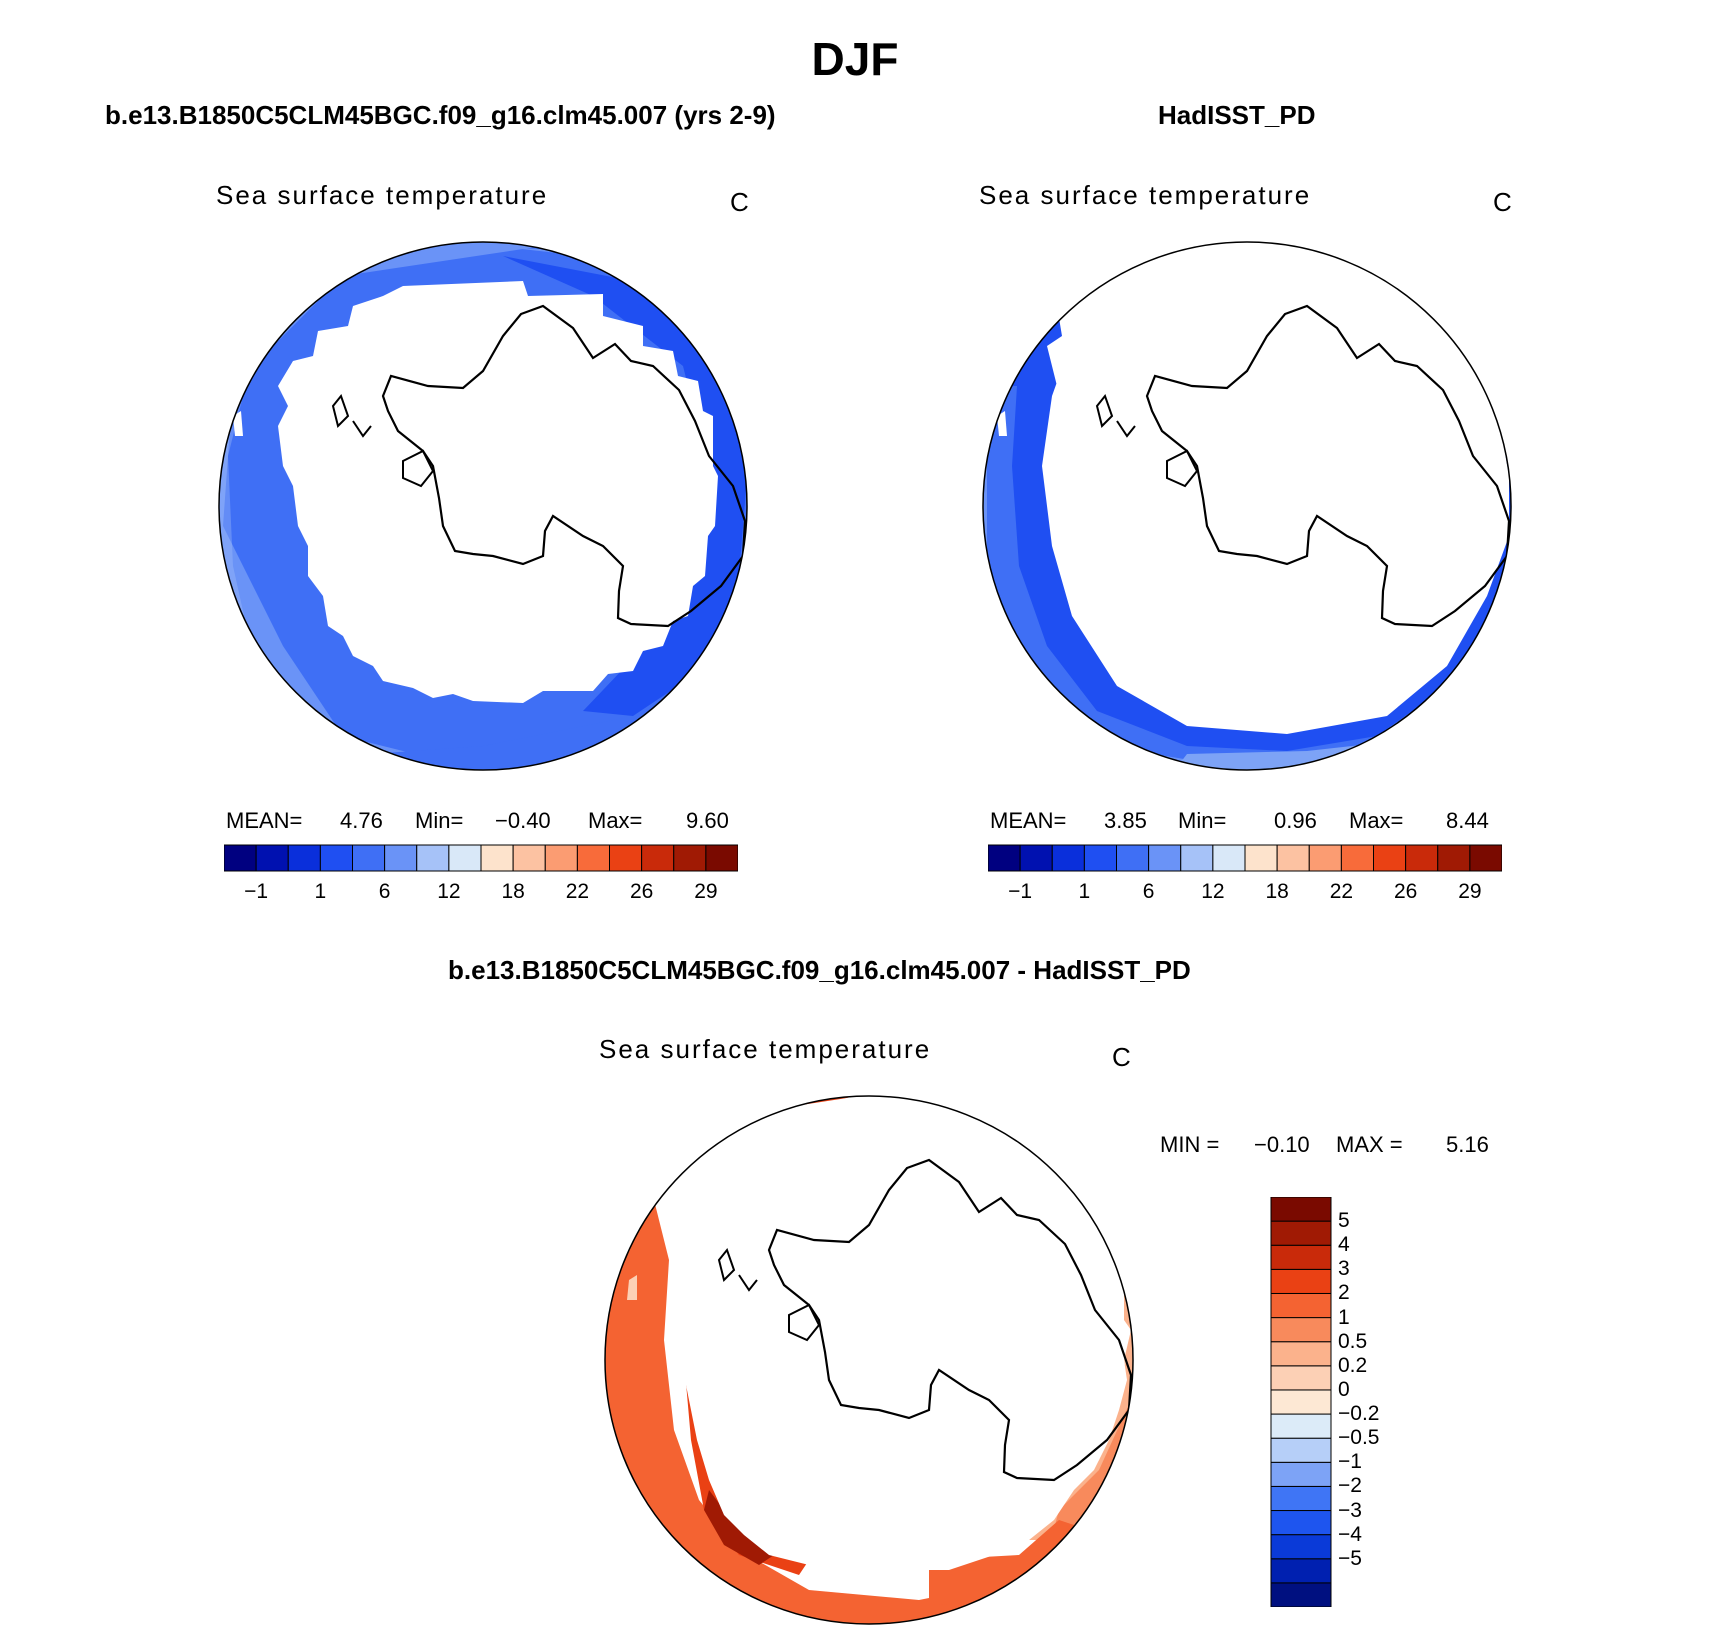 The width and height of the screenshot is (1710, 1628). What do you see at coordinates (739, 202) in the screenshot?
I see `model-units-label: C` at bounding box center [739, 202].